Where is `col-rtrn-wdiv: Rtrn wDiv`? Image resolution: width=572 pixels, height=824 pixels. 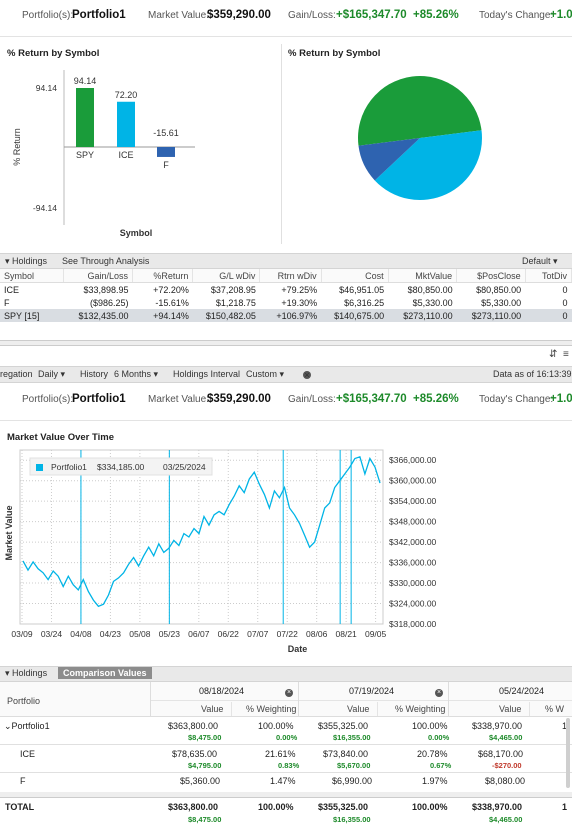
col-rtrn-wdiv: Rtrn wDiv is located at coordinates (290, 276).